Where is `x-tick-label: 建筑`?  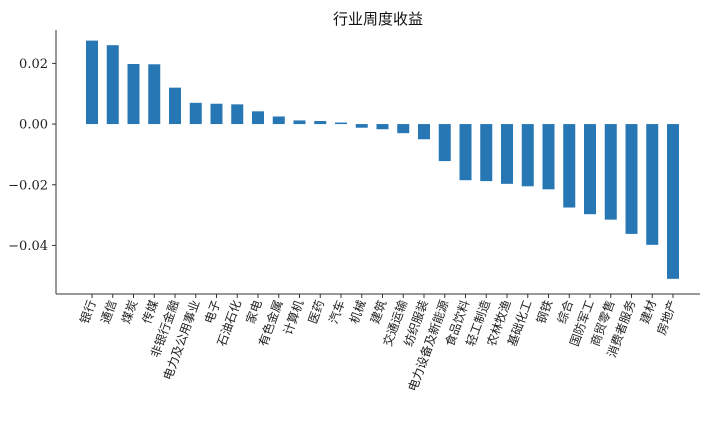
x-tick-label: 建筑 is located at coordinates (378, 312).